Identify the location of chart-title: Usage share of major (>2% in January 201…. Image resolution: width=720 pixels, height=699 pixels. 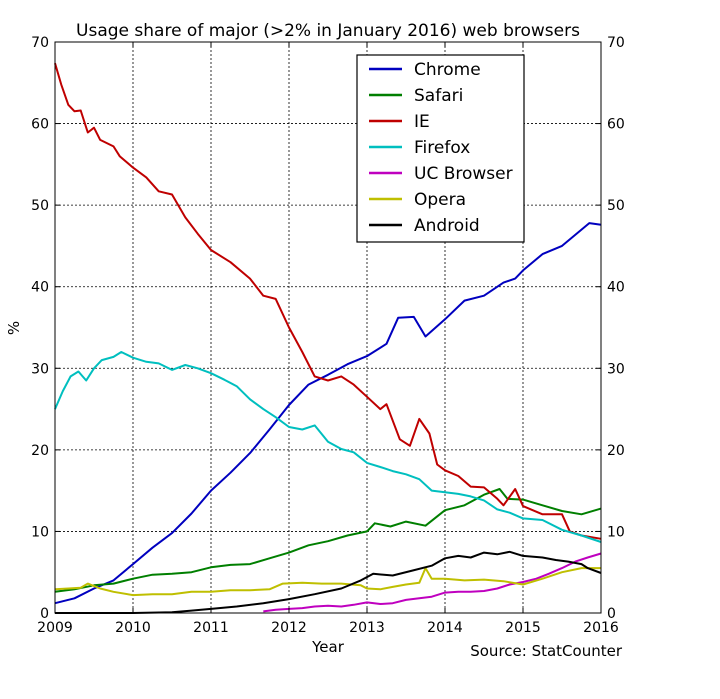
(328, 31).